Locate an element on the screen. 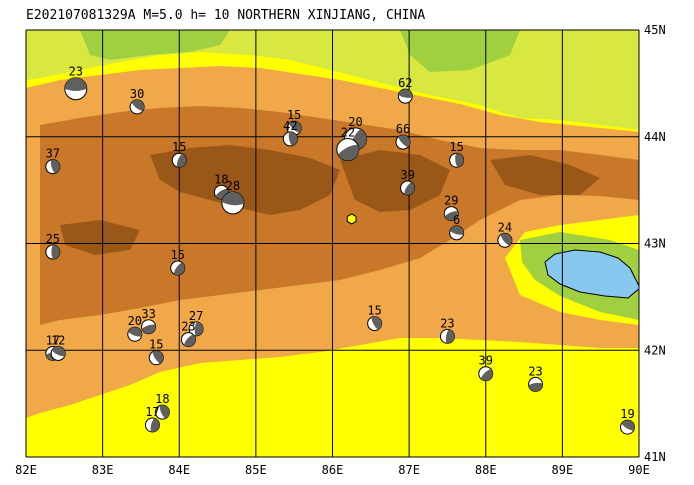 Image resolution: width=694 pixels, height=485 pixels. longitude-label: 87E is located at coordinates (409, 470).